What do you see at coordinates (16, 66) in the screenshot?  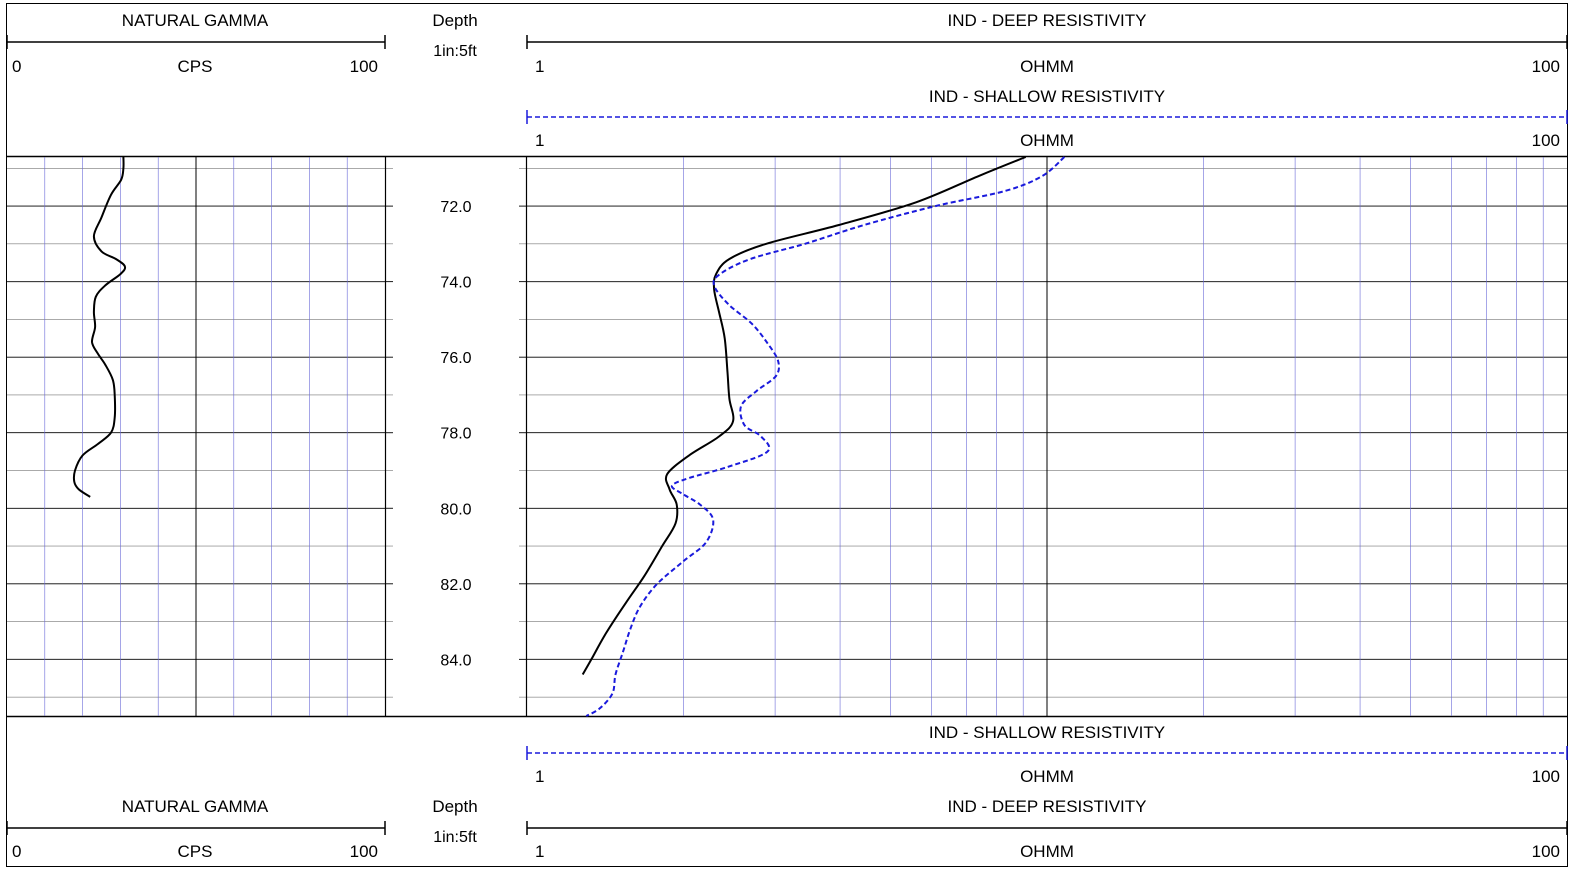 I see `gamma-min-label: 0` at bounding box center [16, 66].